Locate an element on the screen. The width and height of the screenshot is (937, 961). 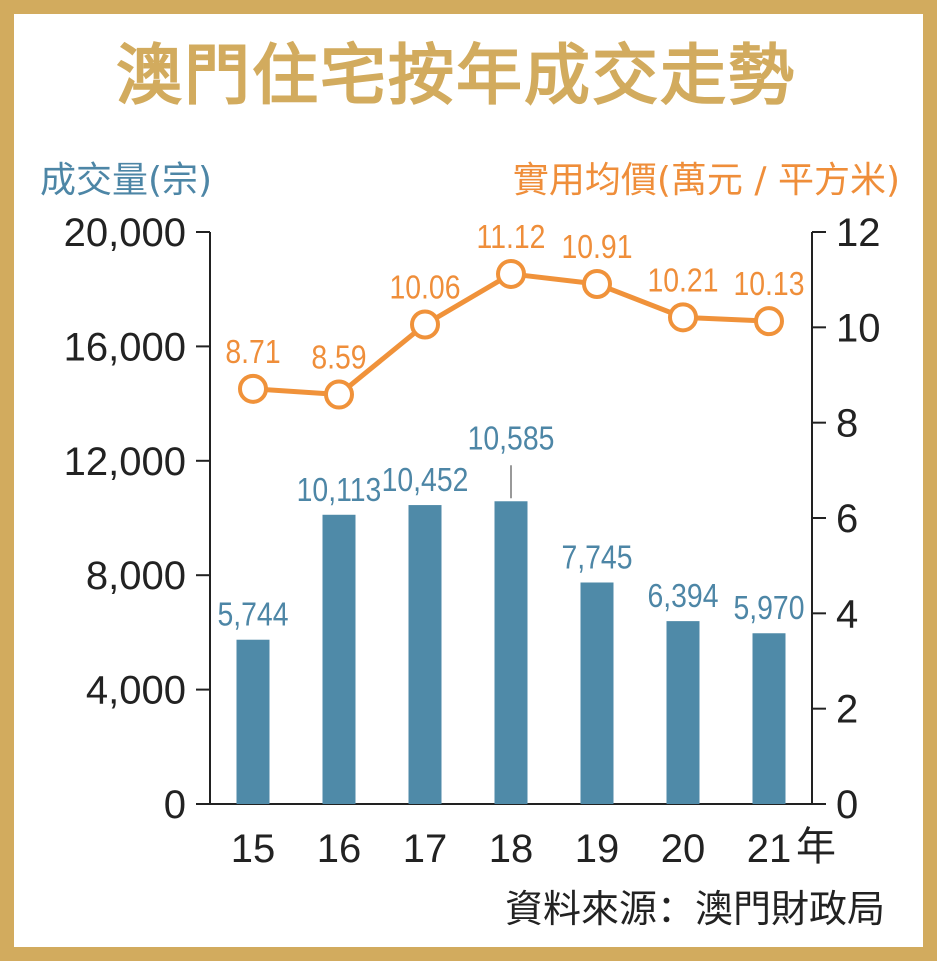
bar-value-labels: 5,744 10,113 10,452 10,585 7,745 6,394 5,970 is located at coordinates (510, 526).